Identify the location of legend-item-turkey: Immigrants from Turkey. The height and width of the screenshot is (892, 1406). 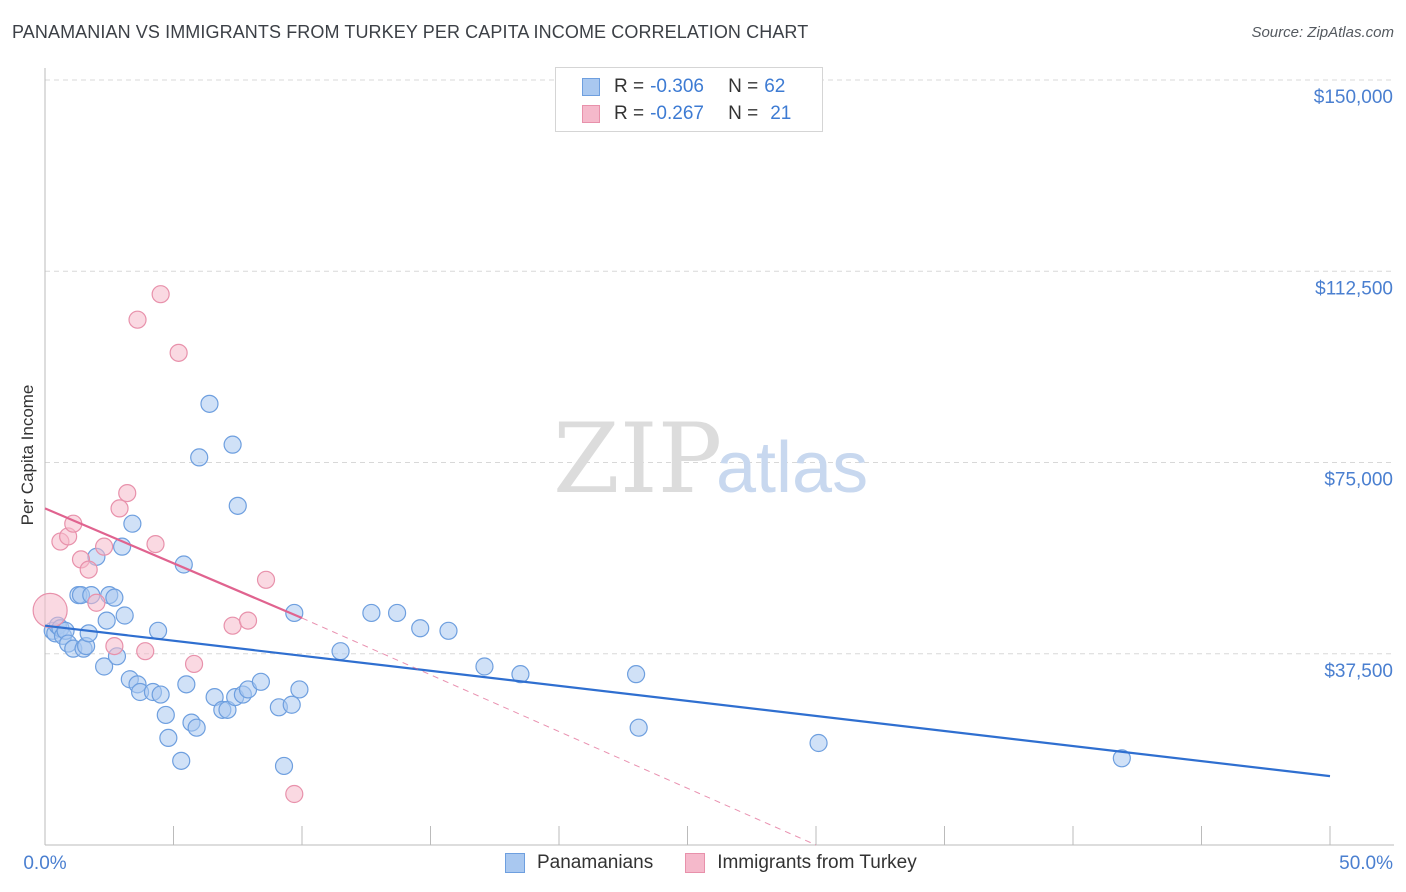
(801, 863).